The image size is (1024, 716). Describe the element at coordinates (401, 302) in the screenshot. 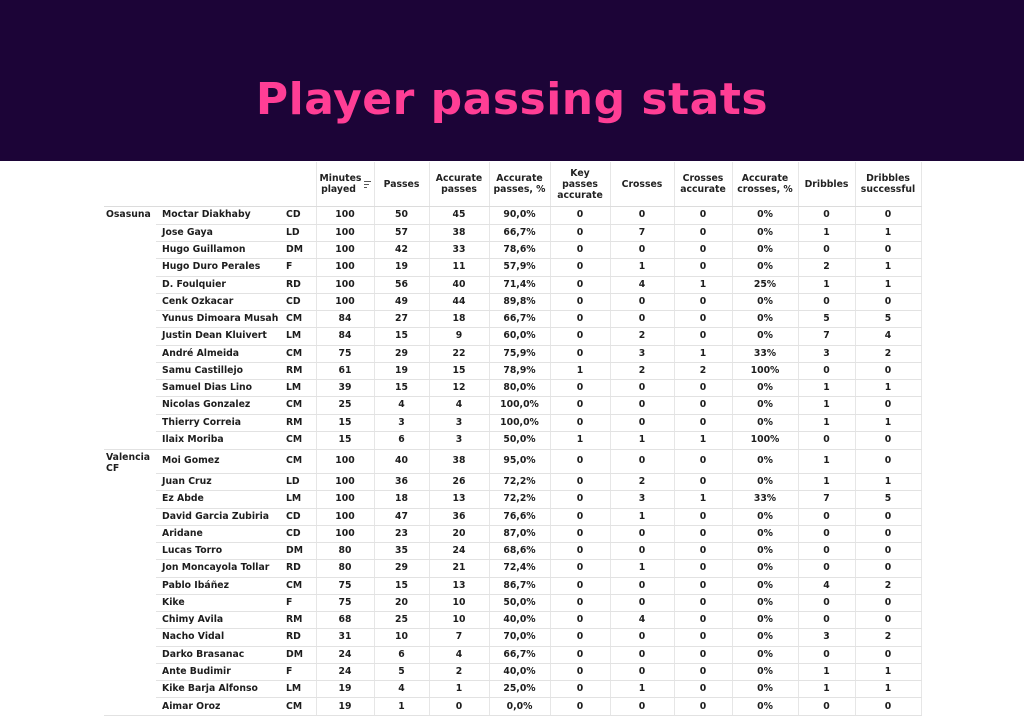

I see `passes: 49` at that location.